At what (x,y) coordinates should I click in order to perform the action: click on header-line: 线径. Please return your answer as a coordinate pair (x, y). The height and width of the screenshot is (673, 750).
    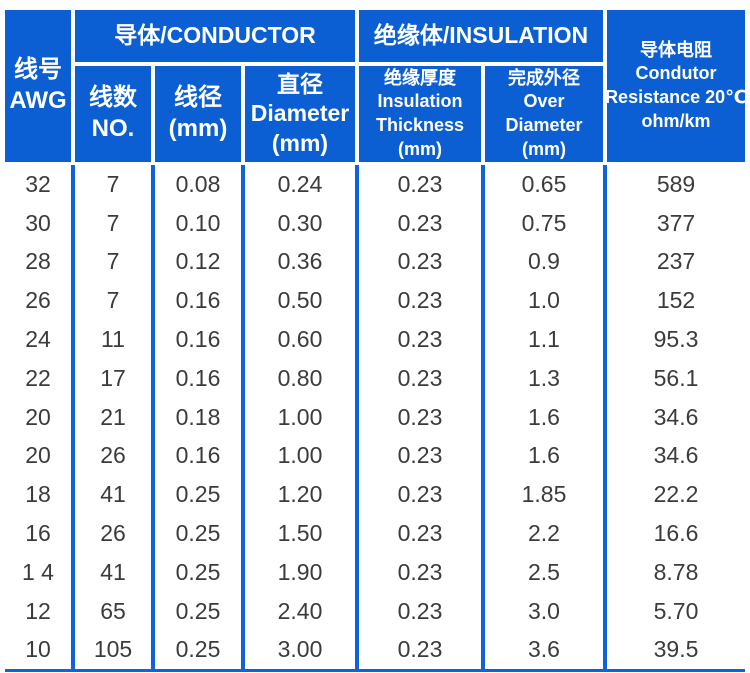
    Looking at the image, I should click on (198, 98).